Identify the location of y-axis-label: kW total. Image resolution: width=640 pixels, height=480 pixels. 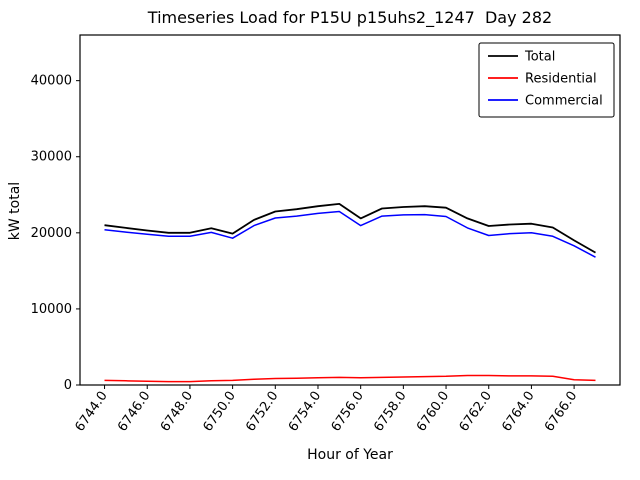
(15, 211).